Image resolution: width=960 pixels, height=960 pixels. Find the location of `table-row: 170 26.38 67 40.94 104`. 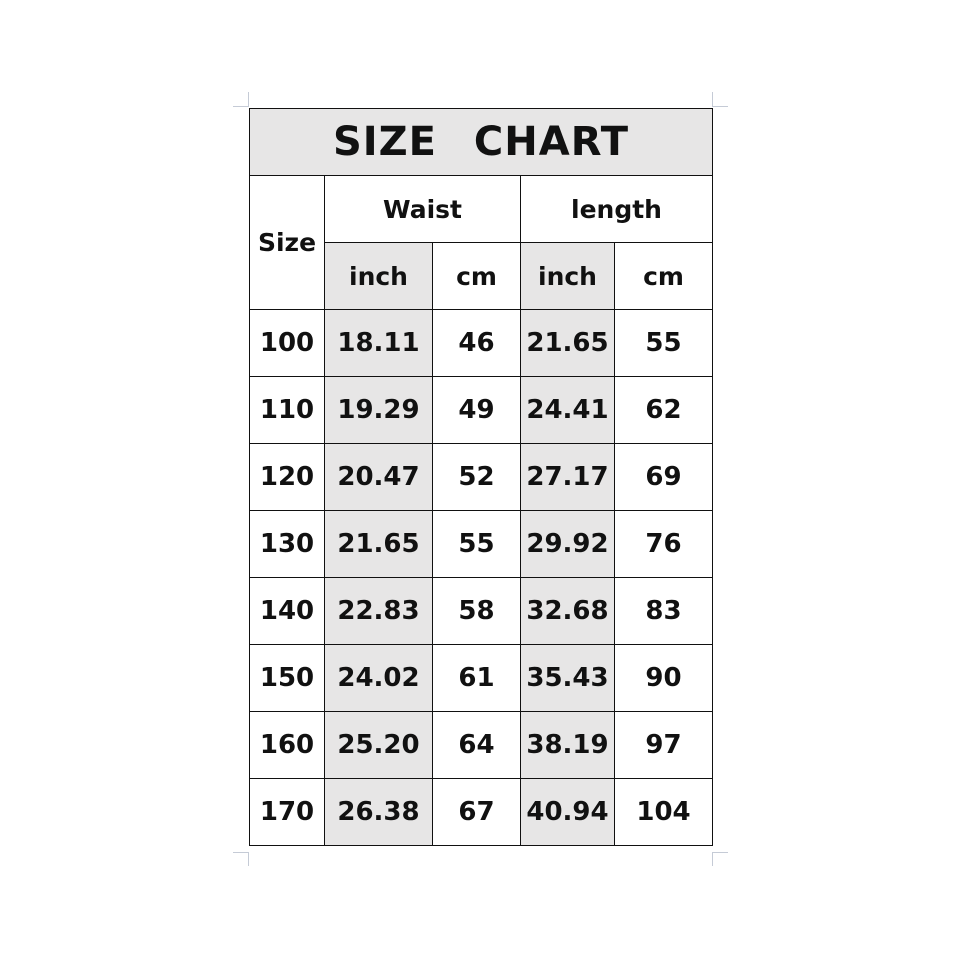

table-row: 170 26.38 67 40.94 104 is located at coordinates (481, 812).